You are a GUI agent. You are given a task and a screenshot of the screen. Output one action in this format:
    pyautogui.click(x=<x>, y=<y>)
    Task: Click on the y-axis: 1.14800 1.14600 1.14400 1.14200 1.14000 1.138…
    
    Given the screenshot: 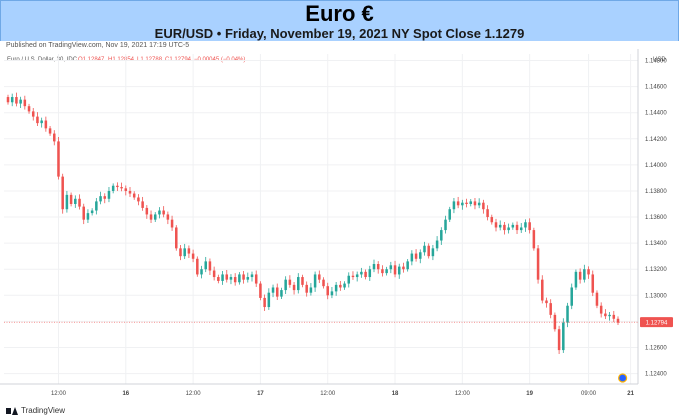 What is the action you would take?
    pyautogui.click(x=652, y=216)
    